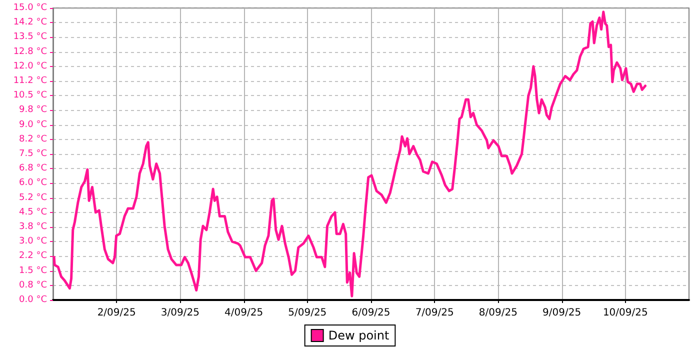  What do you see at coordinates (33, 271) in the screenshot?
I see `y-tick-label: 1.5 °C` at bounding box center [33, 271].